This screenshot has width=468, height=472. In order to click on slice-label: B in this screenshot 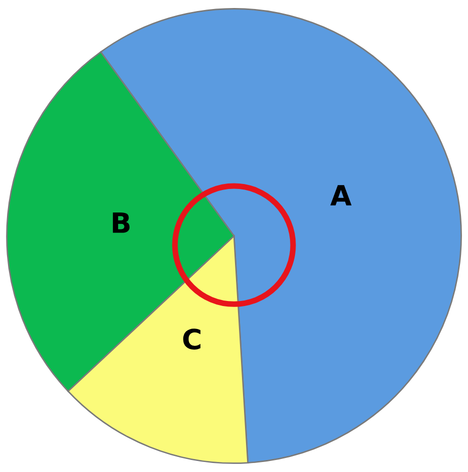, I will do `click(121, 222)`.